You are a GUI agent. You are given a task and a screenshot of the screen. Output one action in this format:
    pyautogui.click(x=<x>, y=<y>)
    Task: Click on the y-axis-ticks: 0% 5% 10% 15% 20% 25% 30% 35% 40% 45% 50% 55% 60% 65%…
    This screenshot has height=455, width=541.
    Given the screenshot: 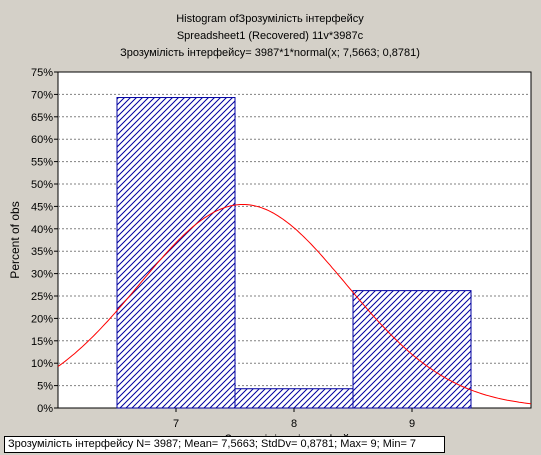 What is the action you would take?
    pyautogui.click(x=44, y=241)
    